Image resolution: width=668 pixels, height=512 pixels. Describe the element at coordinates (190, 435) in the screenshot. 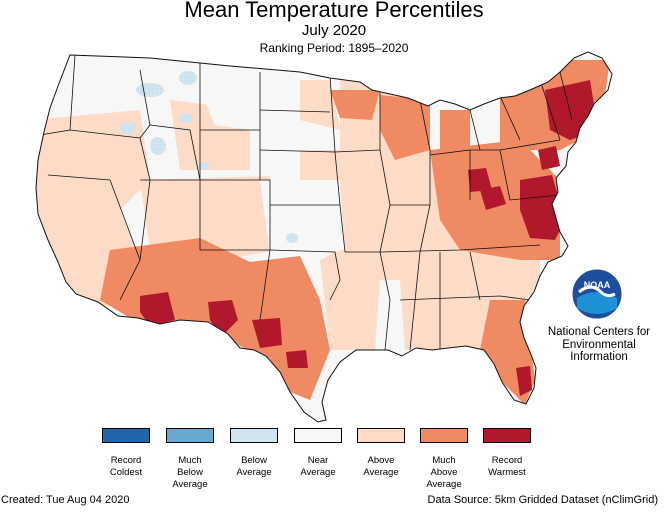

I see `legend-swatch-much-below` at that location.